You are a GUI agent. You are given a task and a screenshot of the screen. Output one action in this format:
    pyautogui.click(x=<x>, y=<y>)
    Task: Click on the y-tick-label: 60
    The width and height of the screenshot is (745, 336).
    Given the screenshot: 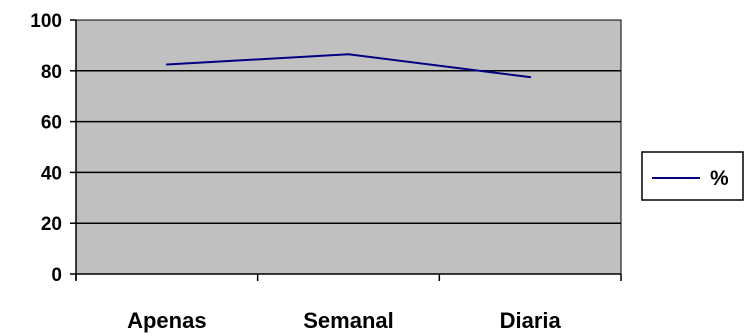 What is the action you would take?
    pyautogui.click(x=51, y=123)
    